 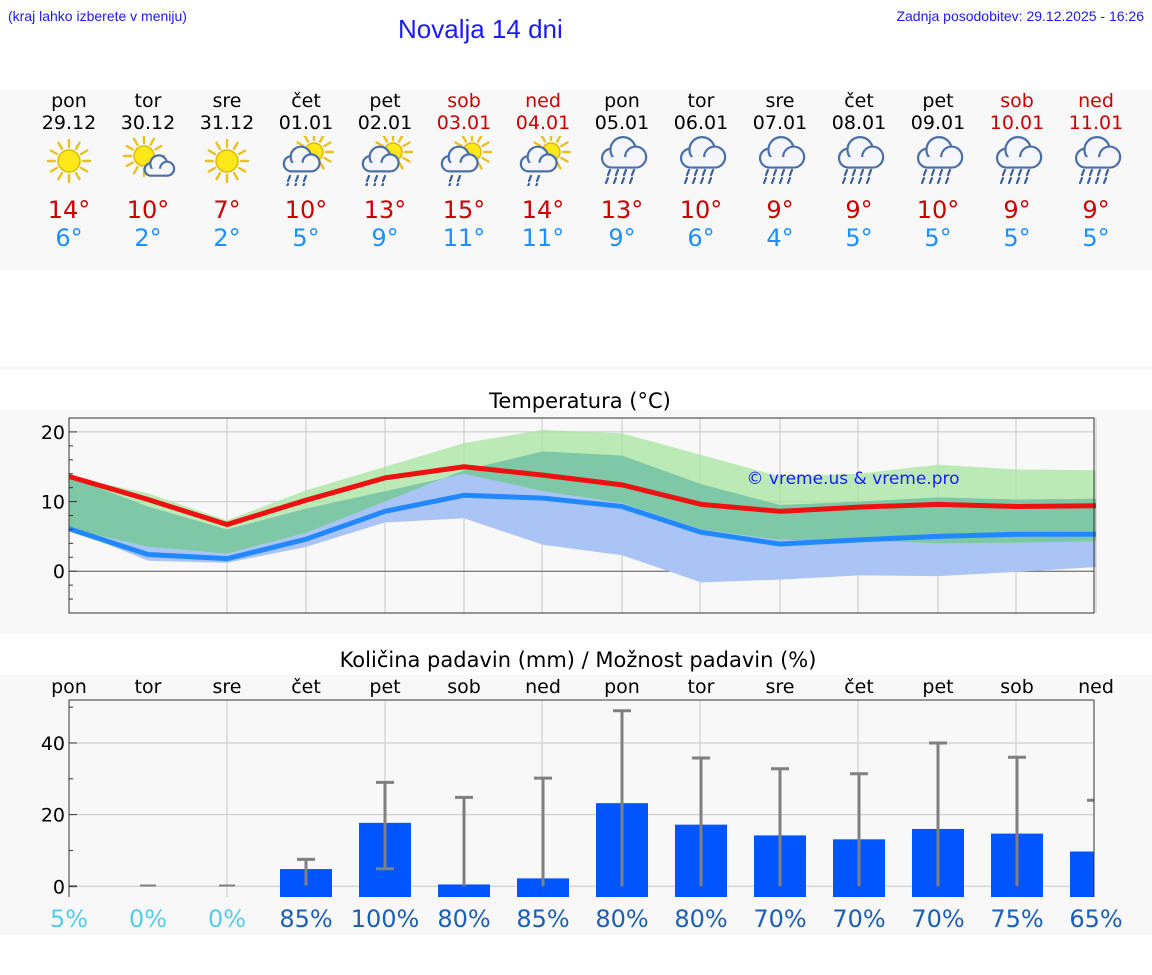 I want to click on day-label: ned, so click(x=1096, y=687).